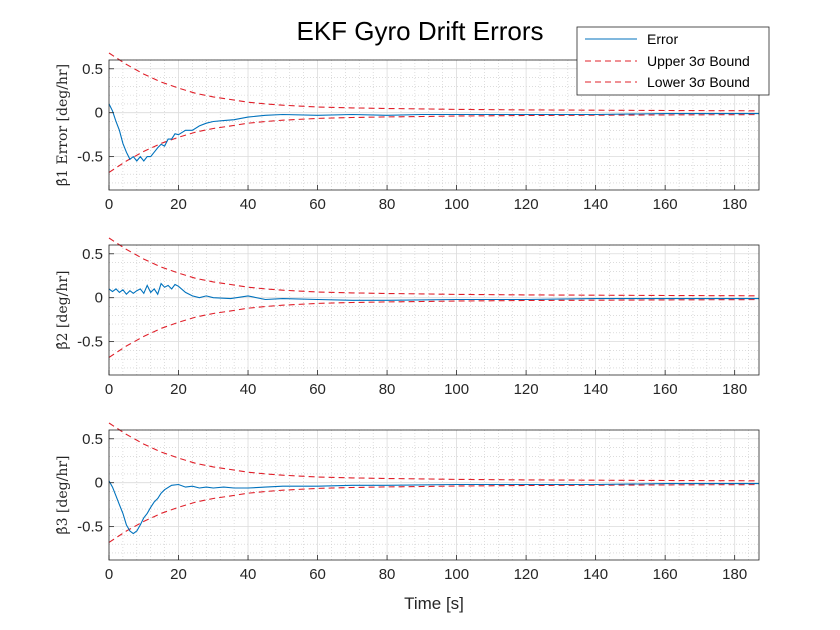 This screenshot has width=840, height=630. Describe the element at coordinates (63, 125) in the screenshot. I see `y-axis-label: β̂1 Error [deg/hr]` at that location.